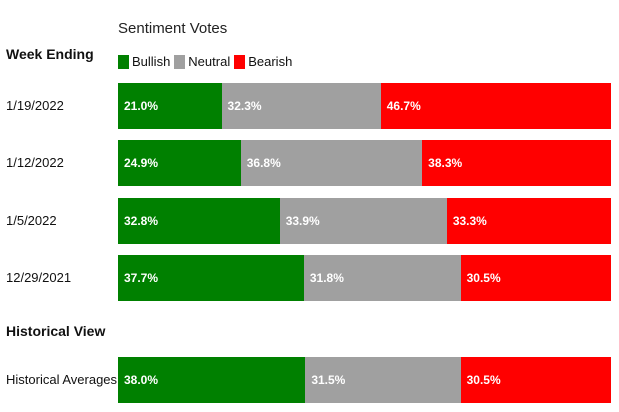 This screenshot has width=619, height=412. What do you see at coordinates (516, 163) in the screenshot?
I see `bar-segment-bearish: 38.3%` at bounding box center [516, 163].